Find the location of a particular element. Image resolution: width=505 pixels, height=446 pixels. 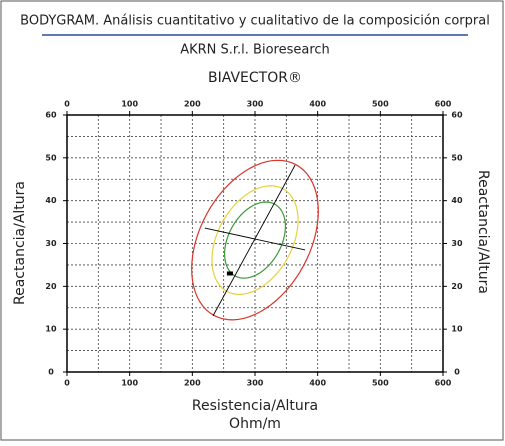

point is located at coordinates (229, 273).